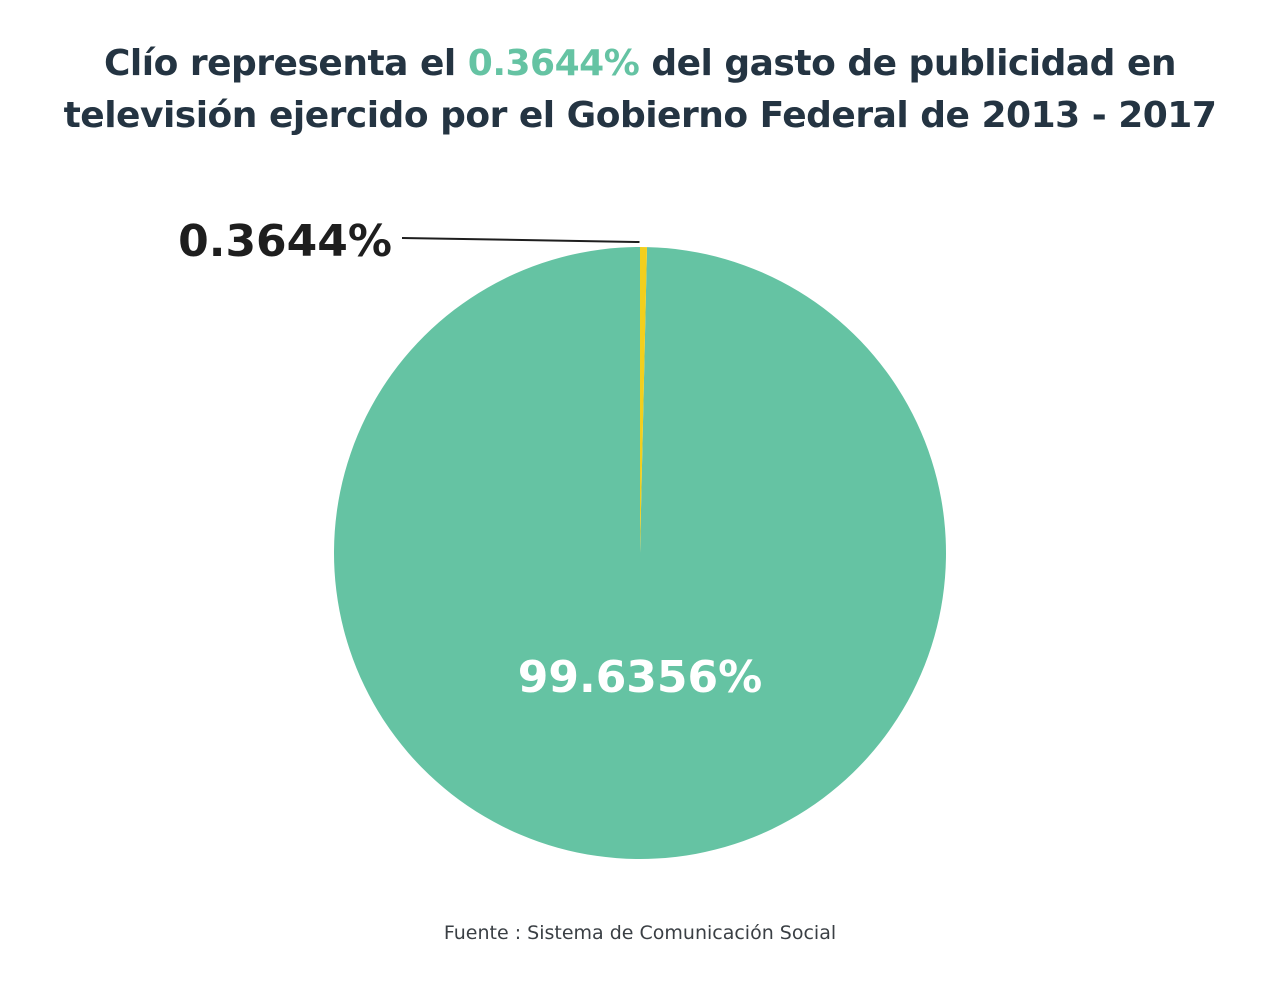 The width and height of the screenshot is (1280, 994). Describe the element at coordinates (907, 63) in the screenshot. I see `title-part-2: del gasto de publicidad en` at that location.